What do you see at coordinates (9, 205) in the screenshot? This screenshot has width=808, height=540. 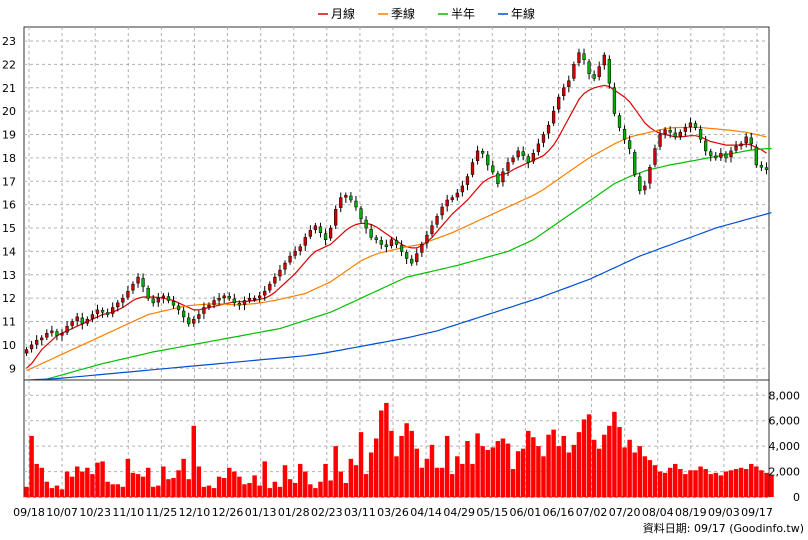 I see `price-y-axis: 9 10 11 12 13 14 15 16 17 18 19 20 21 22 23` at bounding box center [9, 205].